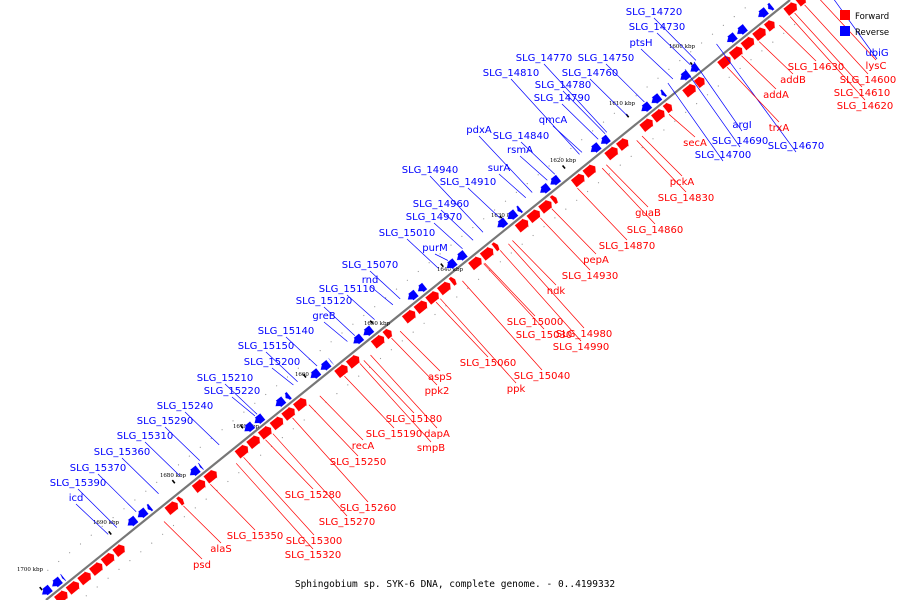  Describe the element at coordinates (544, 335) in the screenshot. I see `forward-gene-label: SLG_15030` at that location.